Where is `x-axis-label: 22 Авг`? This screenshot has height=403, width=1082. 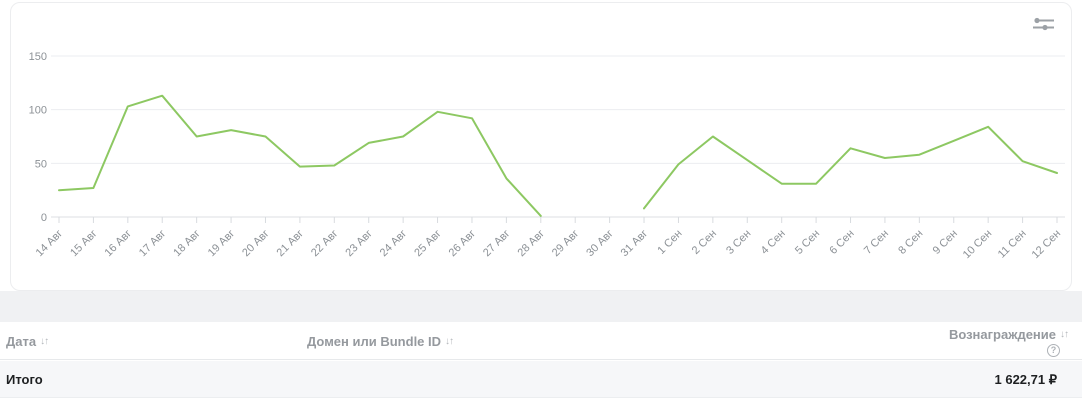
x-axis-label: 22 Авг is located at coordinates (324, 243).